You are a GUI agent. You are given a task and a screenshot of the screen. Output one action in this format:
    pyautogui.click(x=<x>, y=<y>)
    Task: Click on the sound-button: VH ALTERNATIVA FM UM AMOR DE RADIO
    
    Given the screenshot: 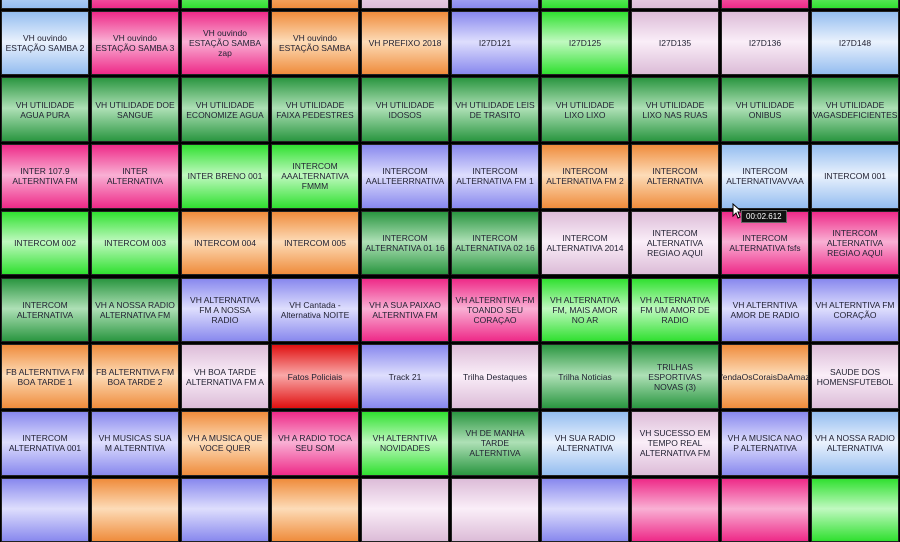 What is the action you would take?
    pyautogui.click(x=675, y=310)
    